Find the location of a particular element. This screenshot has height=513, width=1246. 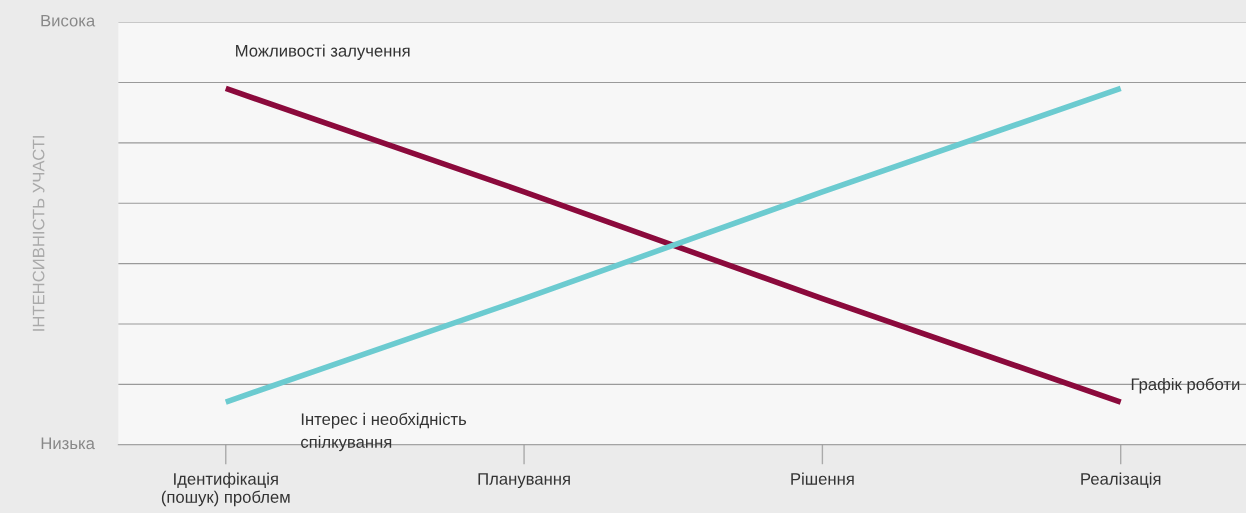

y-axis-title: ІНТЕНСИВНІСТЬ УЧАСТІ is located at coordinates (38, 233).